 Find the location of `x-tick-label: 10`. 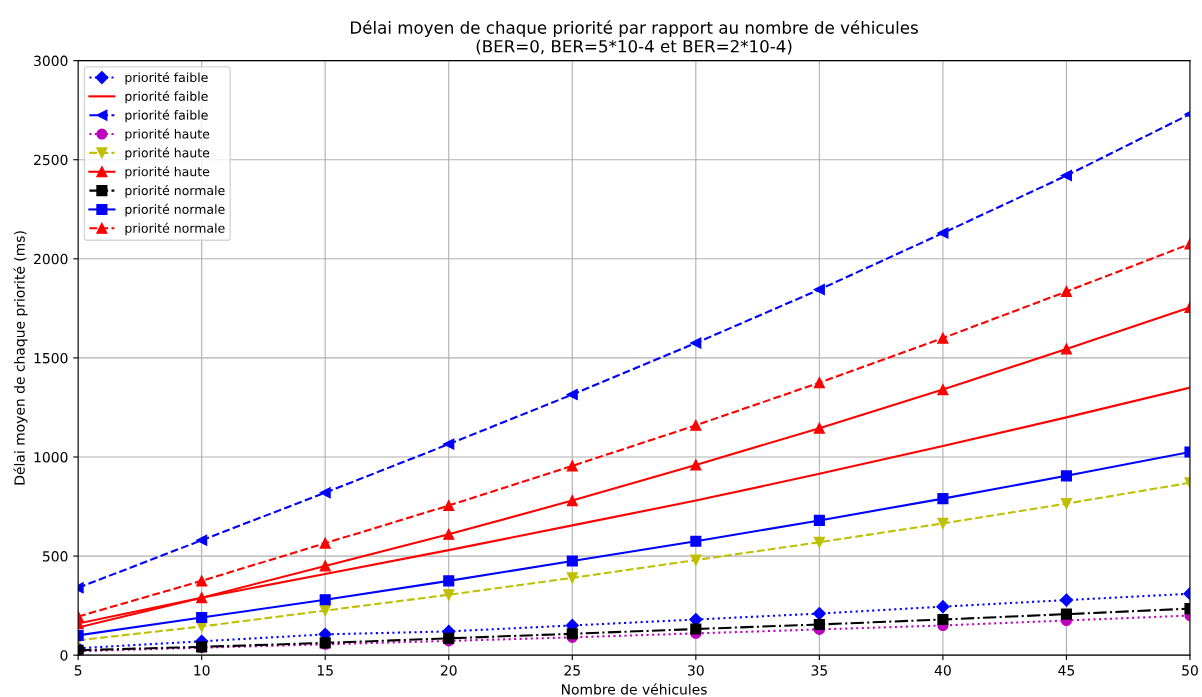

x-tick-label: 10 is located at coordinates (202, 670).